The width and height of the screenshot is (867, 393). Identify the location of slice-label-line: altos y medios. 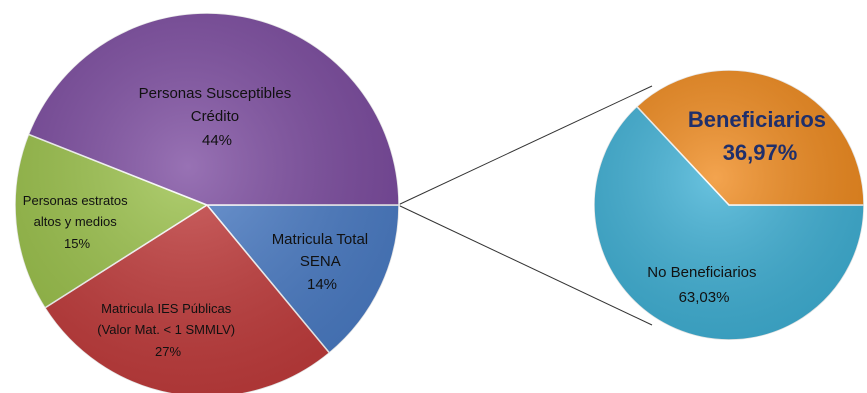
(76, 221).